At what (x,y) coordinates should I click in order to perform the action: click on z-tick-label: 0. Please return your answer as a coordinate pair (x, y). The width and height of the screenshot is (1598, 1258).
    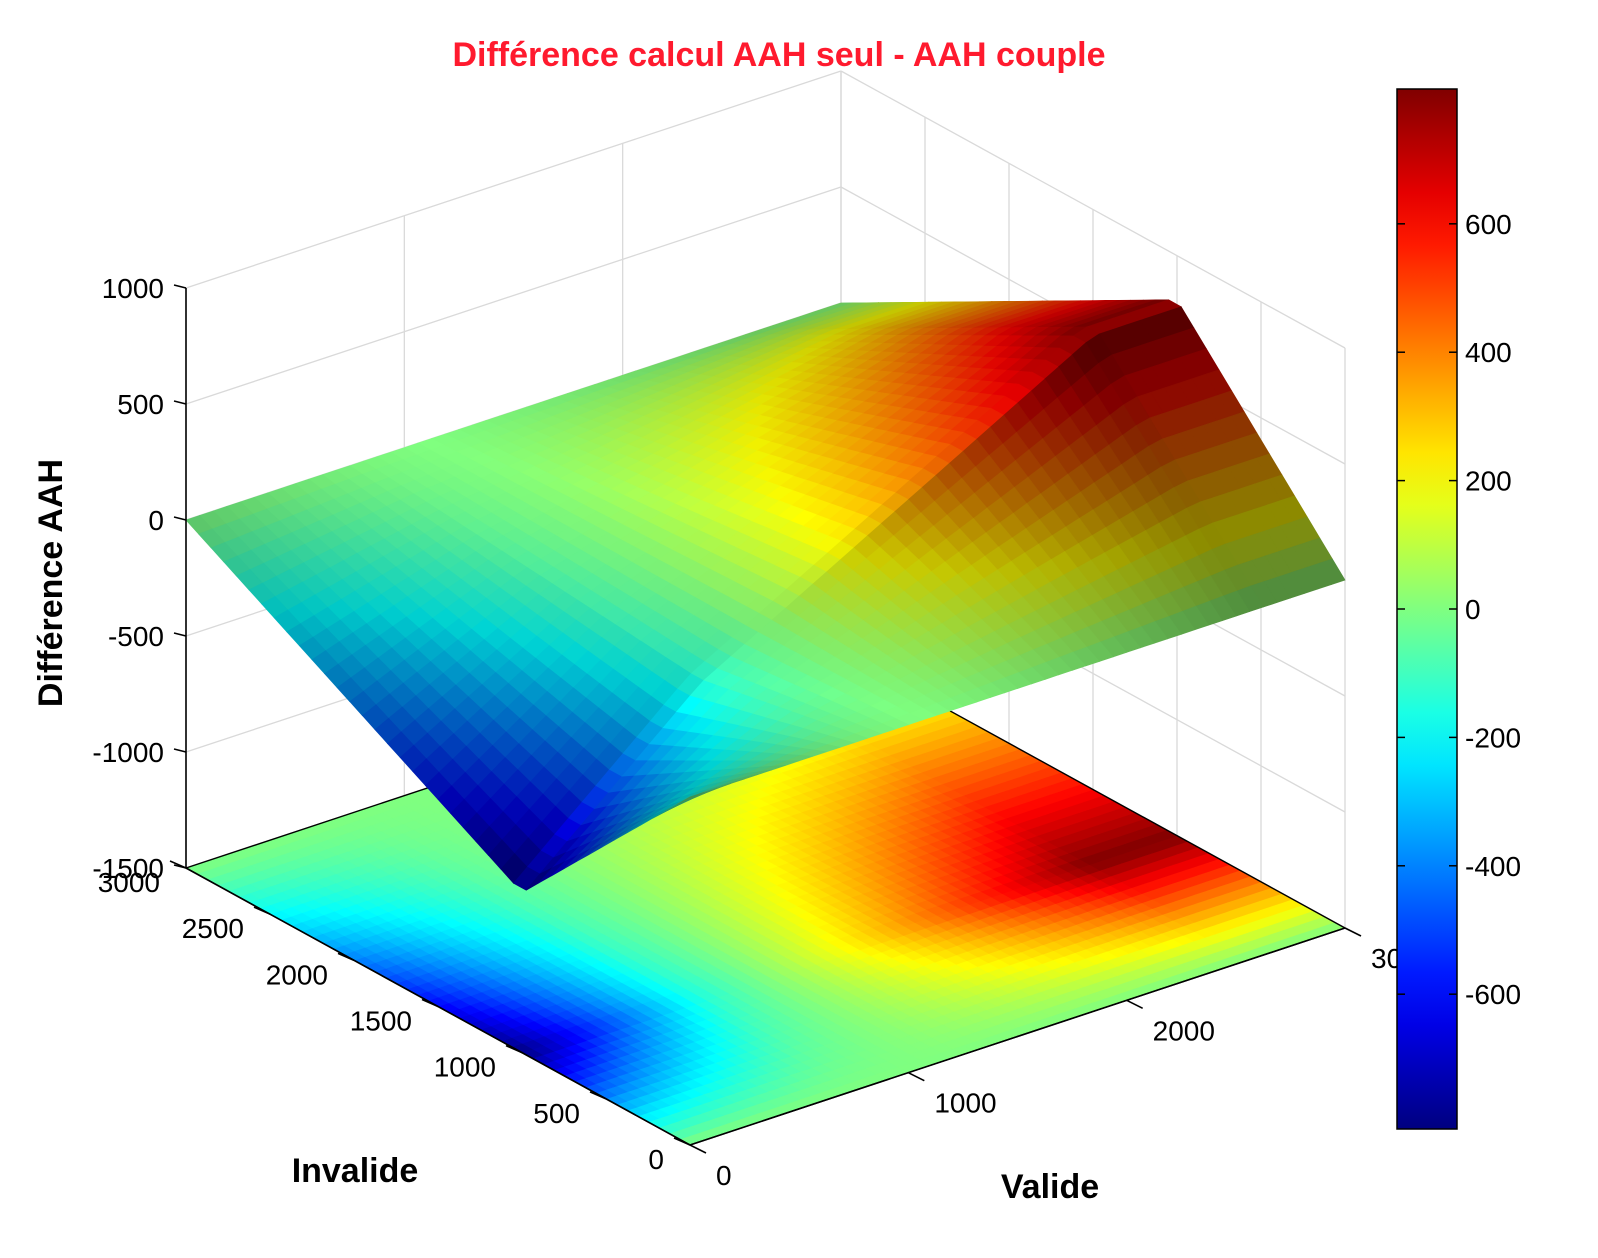
    Looking at the image, I should click on (156, 520).